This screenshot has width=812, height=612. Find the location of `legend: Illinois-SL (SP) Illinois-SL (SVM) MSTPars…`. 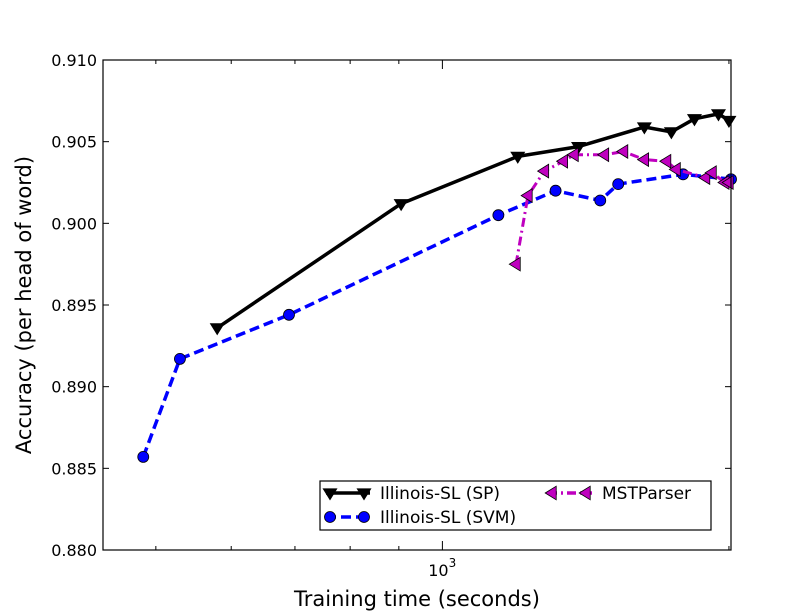

legend: Illinois-SL (SP) Illinois-SL (SVM) MSTPars… is located at coordinates (515, 505).